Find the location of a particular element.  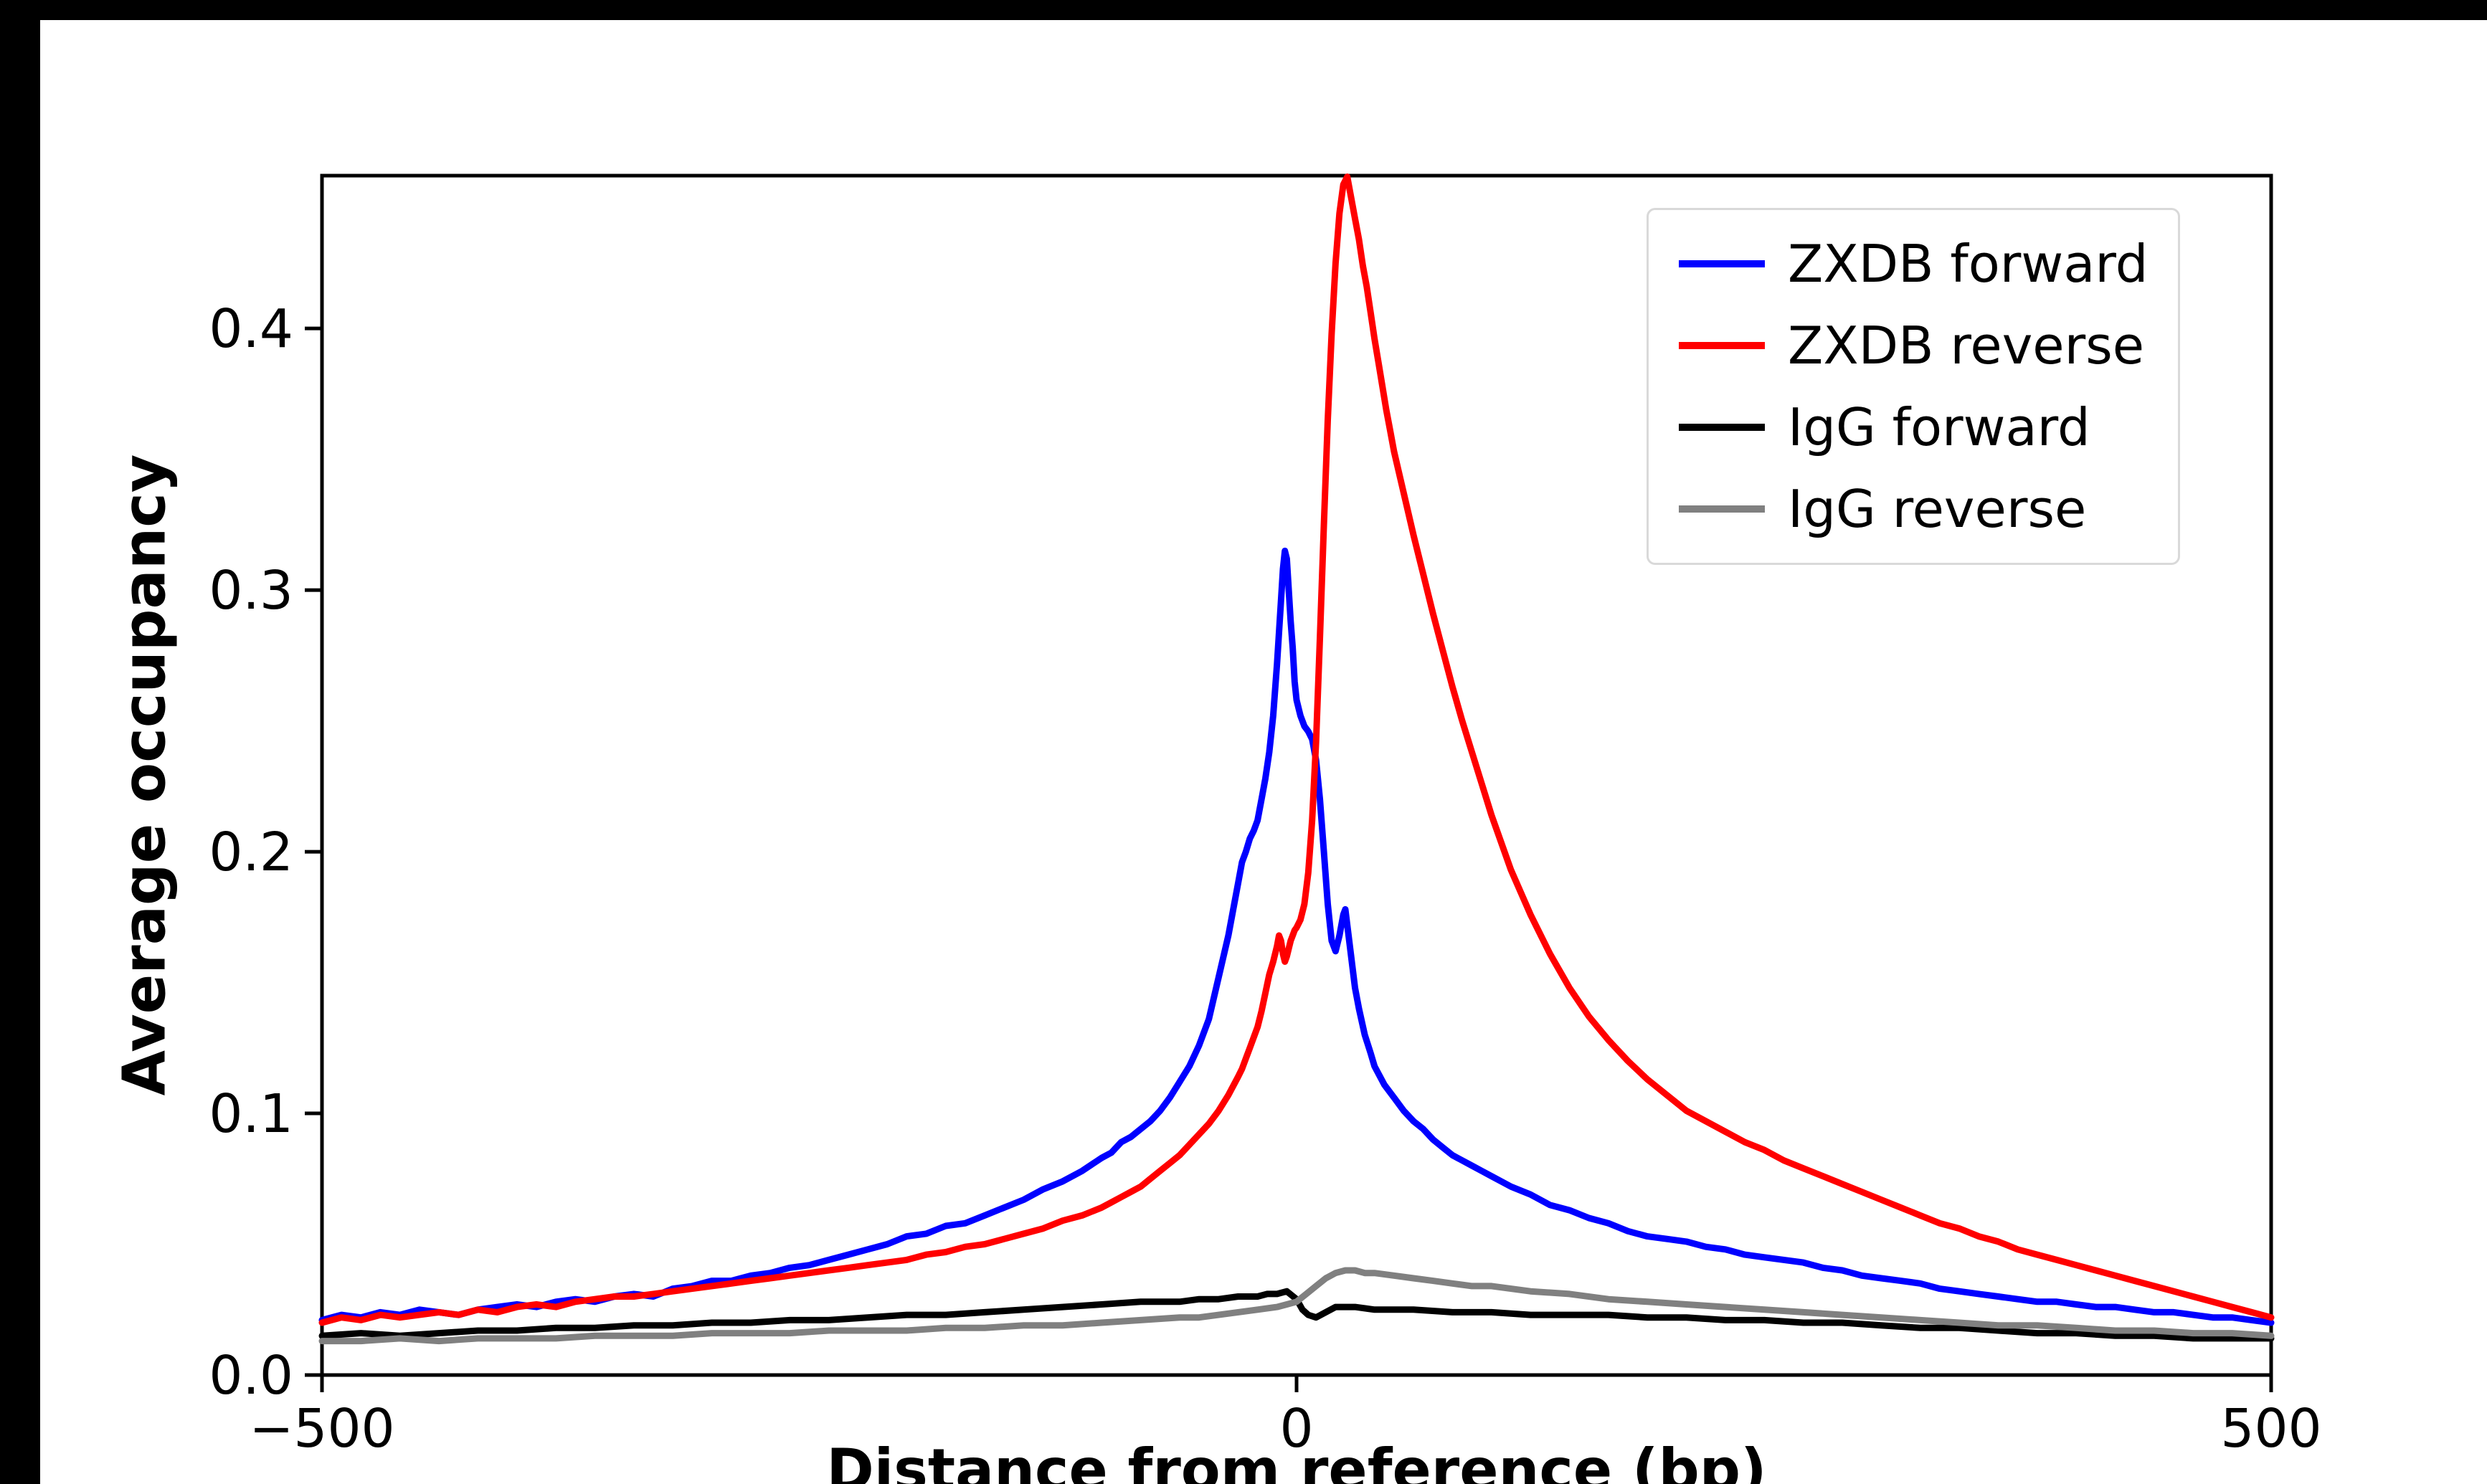

y-tick-label: 0.1 is located at coordinates (251, 1114).